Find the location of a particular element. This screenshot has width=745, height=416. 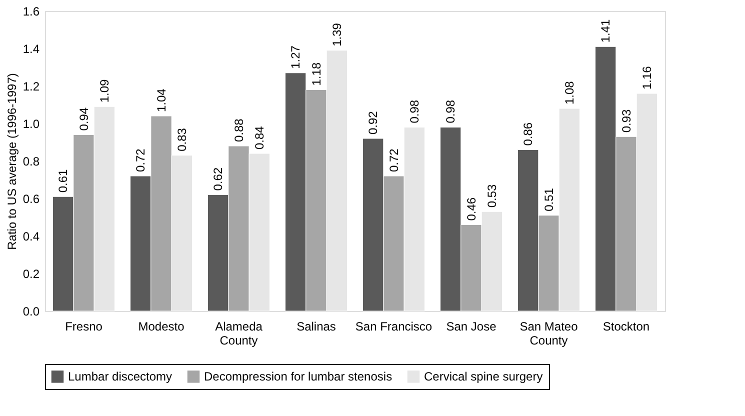

y-tick-label: 0.8 is located at coordinates (31, 161).